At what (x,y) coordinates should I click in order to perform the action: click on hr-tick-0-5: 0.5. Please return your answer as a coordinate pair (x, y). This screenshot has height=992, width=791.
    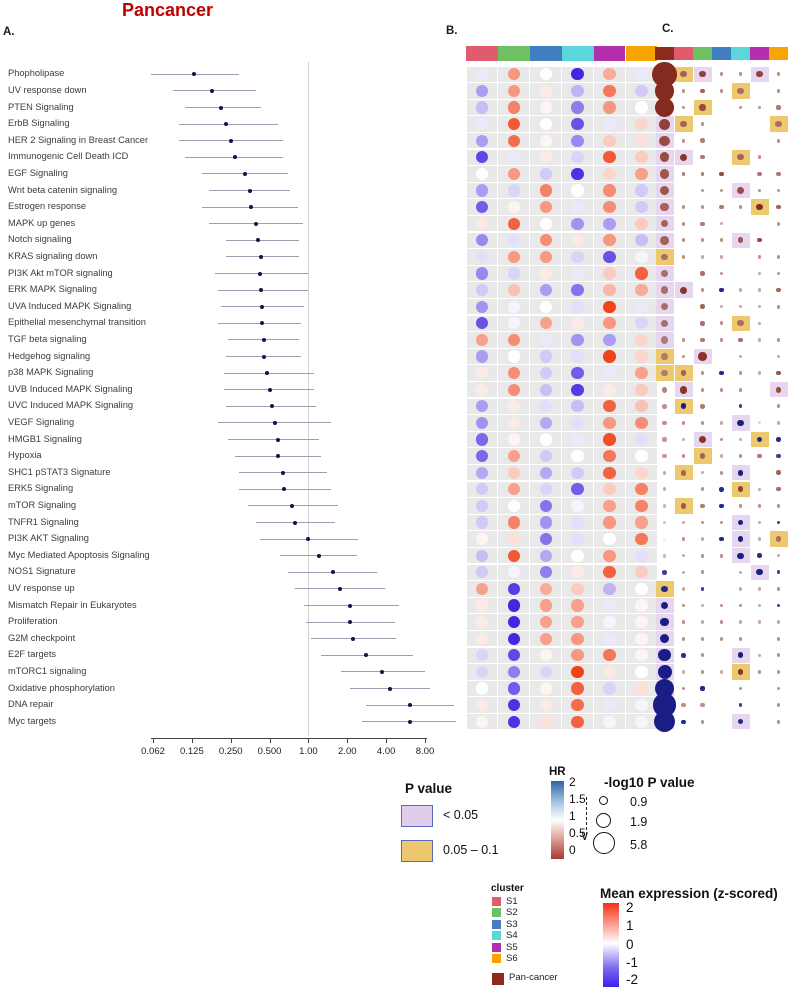
    Looking at the image, I should click on (577, 833).